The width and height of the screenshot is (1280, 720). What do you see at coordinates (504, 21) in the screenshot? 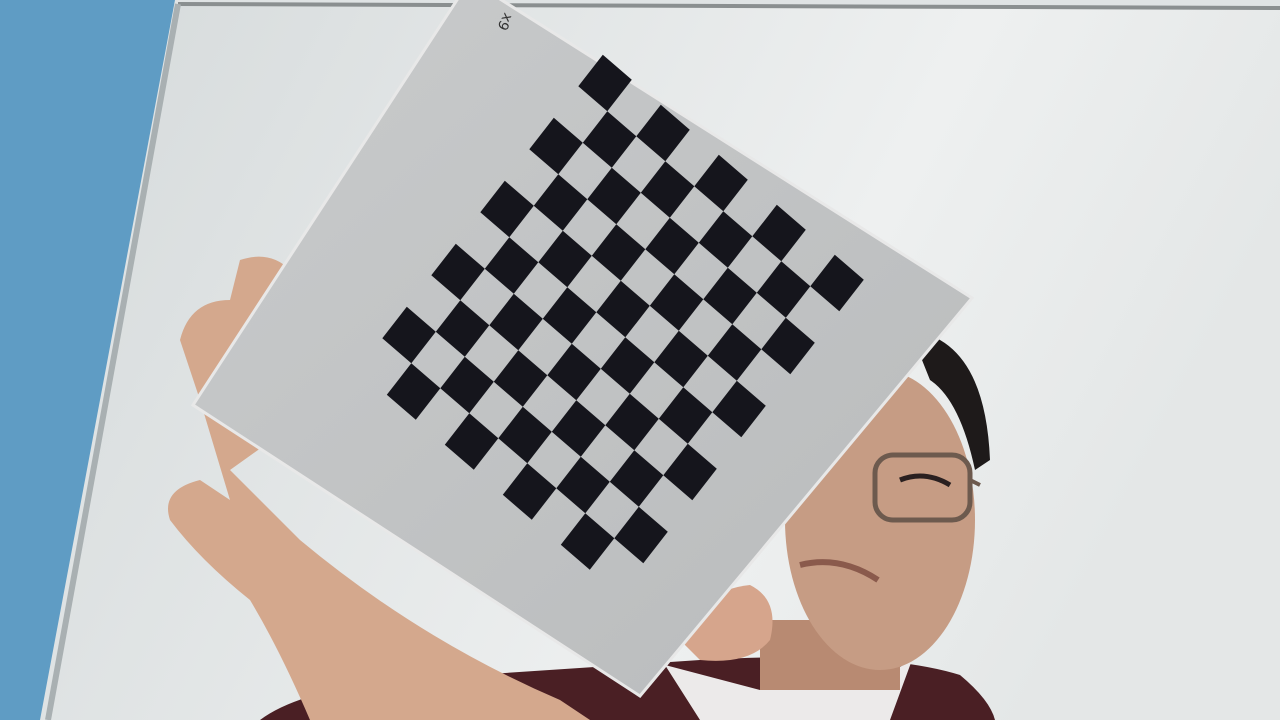
I see `board-label: x9` at bounding box center [504, 21].